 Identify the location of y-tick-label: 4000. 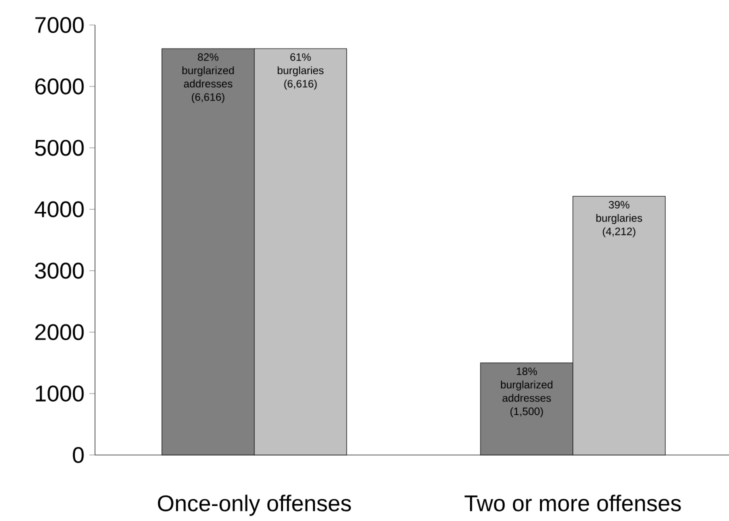
(59, 209).